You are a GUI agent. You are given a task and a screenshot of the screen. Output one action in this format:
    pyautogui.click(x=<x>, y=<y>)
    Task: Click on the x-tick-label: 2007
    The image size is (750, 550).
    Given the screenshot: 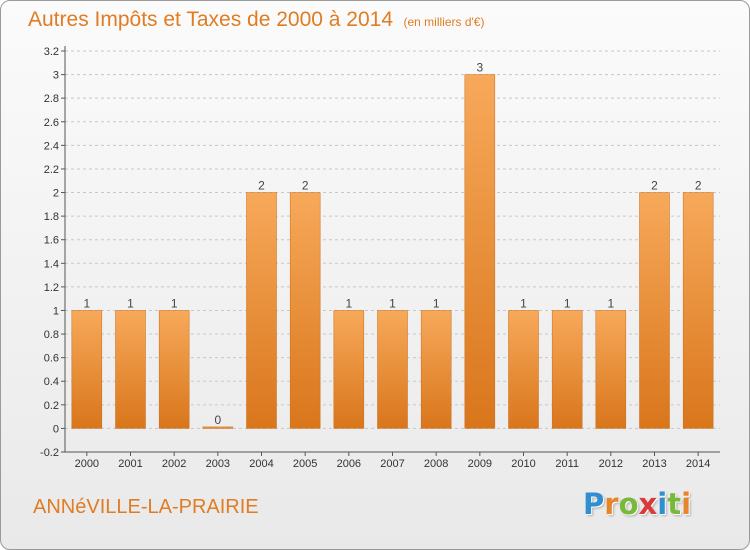 What is the action you would take?
    pyautogui.click(x=392, y=464)
    